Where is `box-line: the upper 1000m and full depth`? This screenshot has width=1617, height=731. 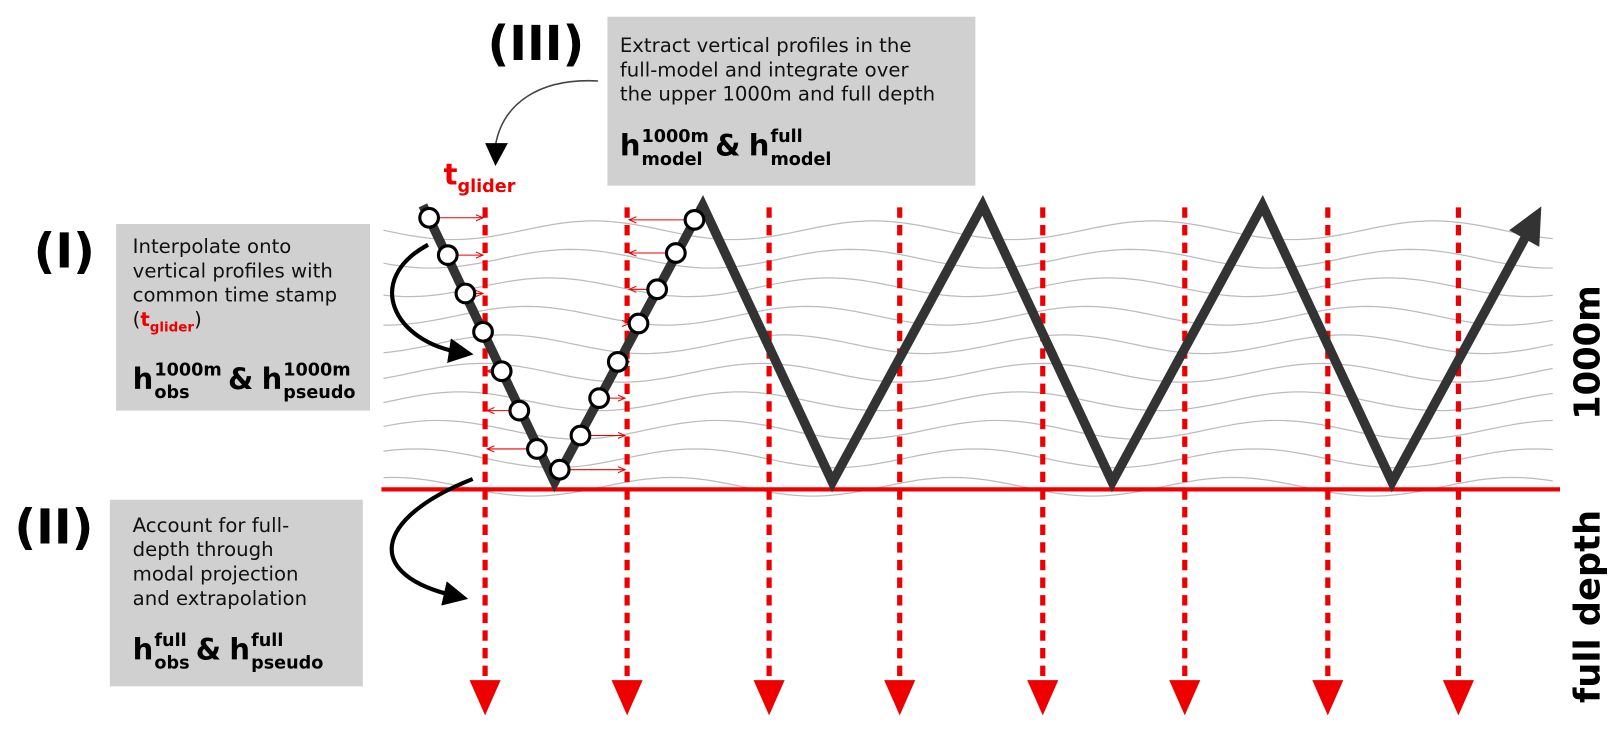 box-line: the upper 1000m and full depth is located at coordinates (777, 94).